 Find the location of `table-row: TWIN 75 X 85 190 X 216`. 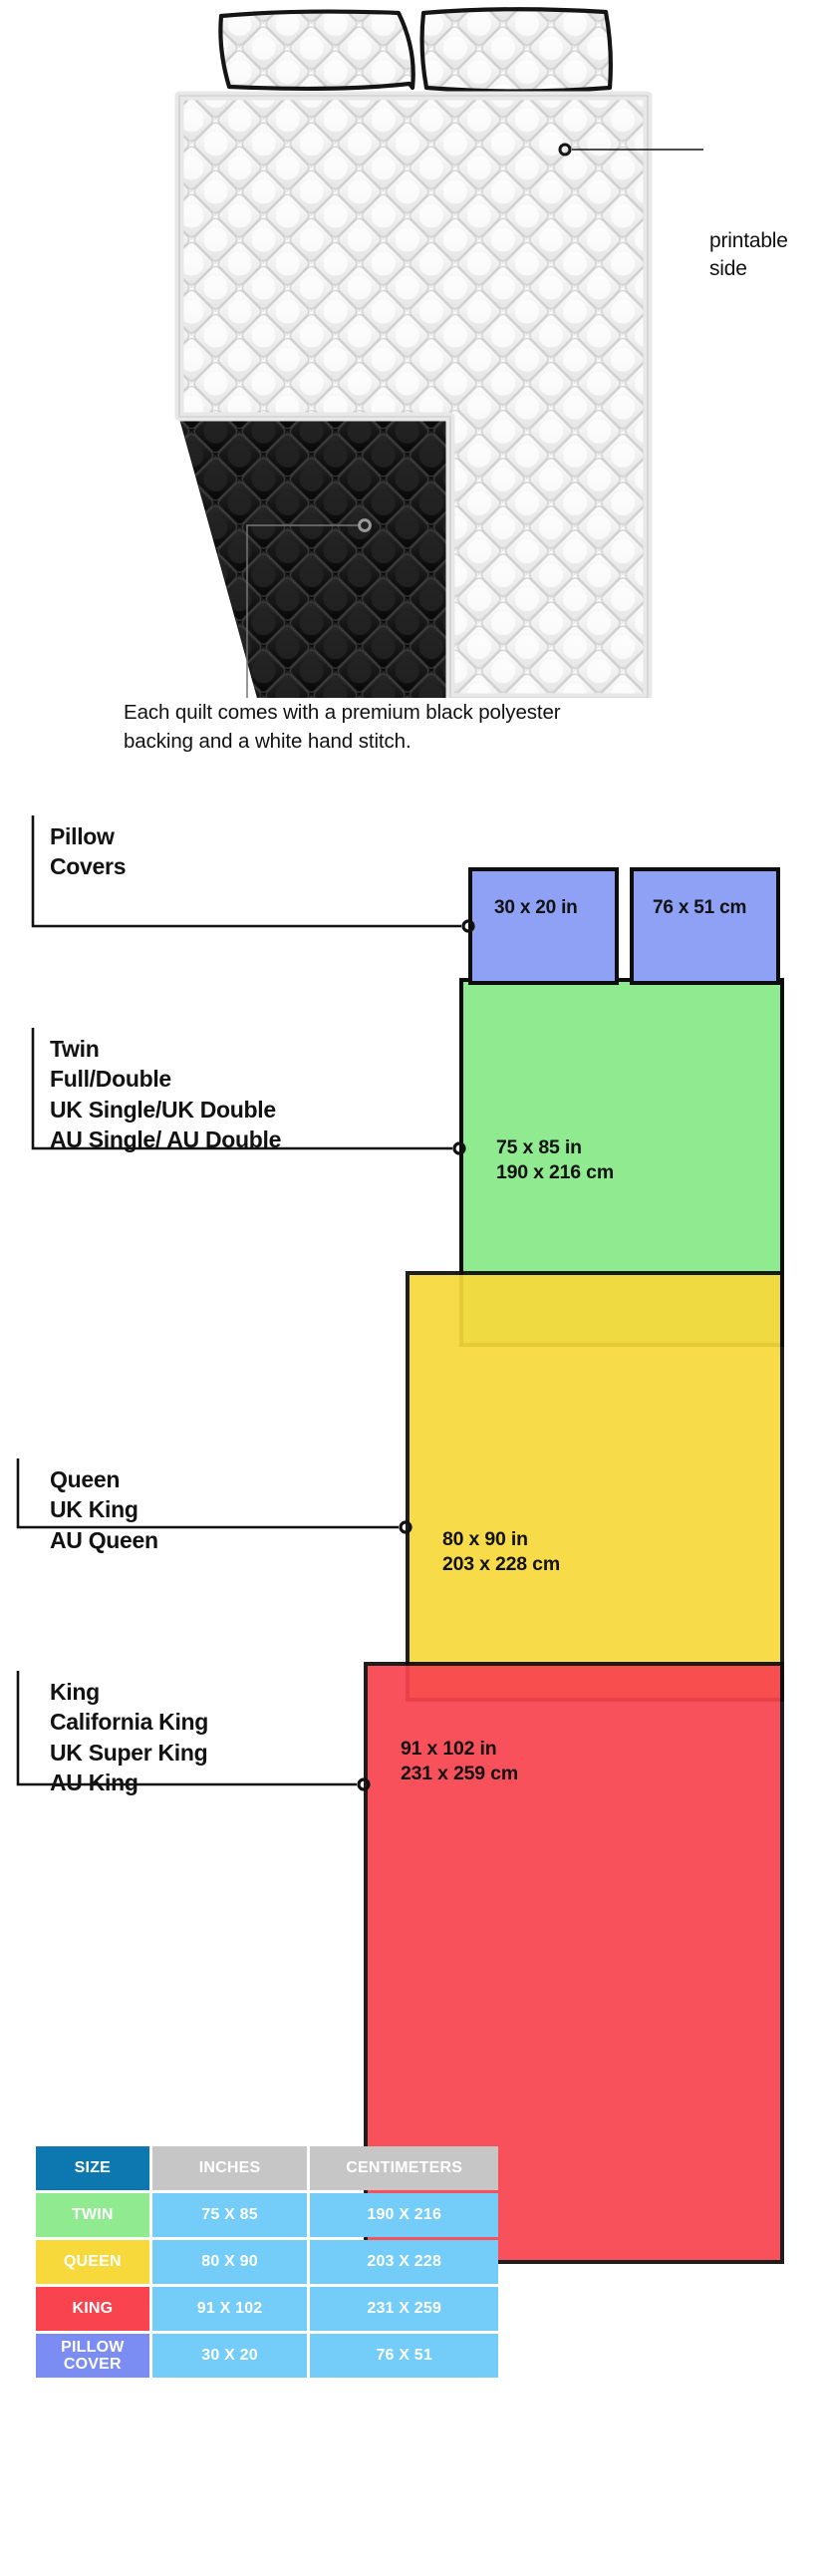

table-row: TWIN 75 X 85 190 X 216 is located at coordinates (267, 2215).